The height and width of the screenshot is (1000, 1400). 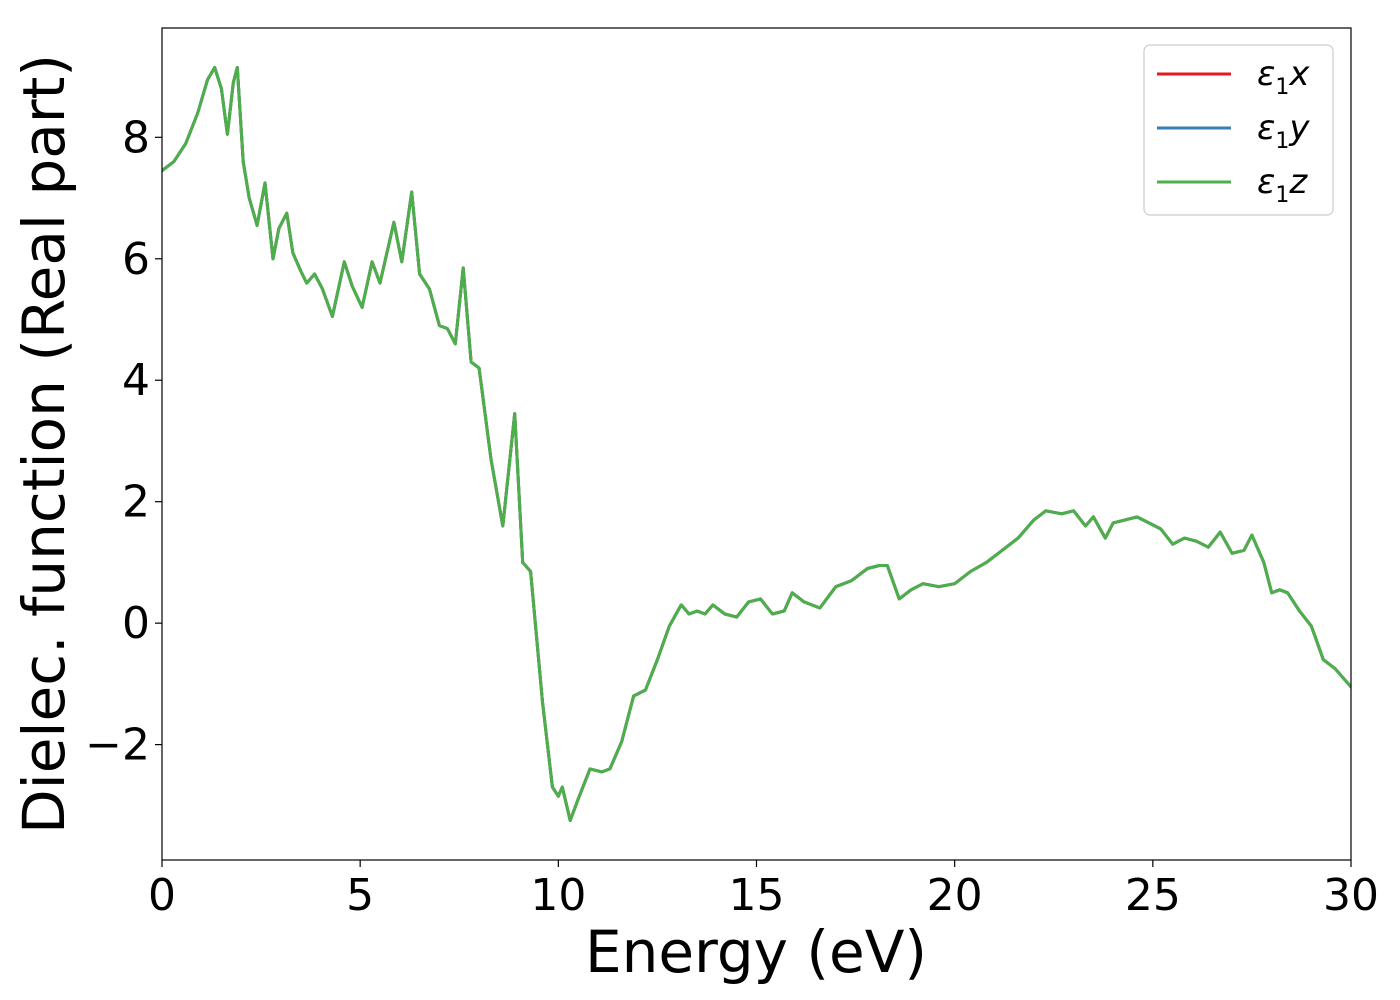 I want to click on y-tick-label: 0, so click(x=136, y=623).